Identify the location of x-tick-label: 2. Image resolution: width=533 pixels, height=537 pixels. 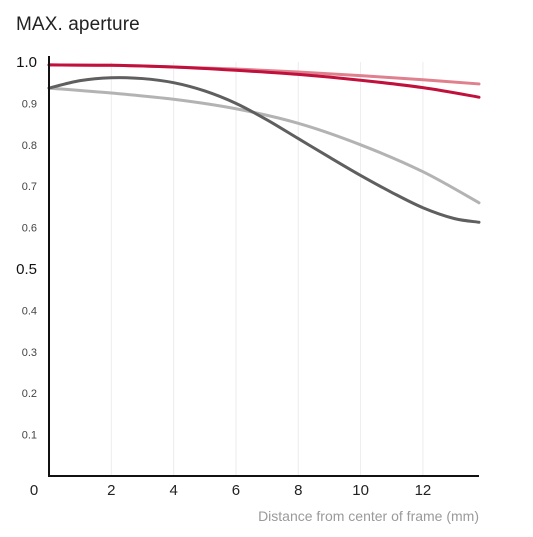
(111, 490).